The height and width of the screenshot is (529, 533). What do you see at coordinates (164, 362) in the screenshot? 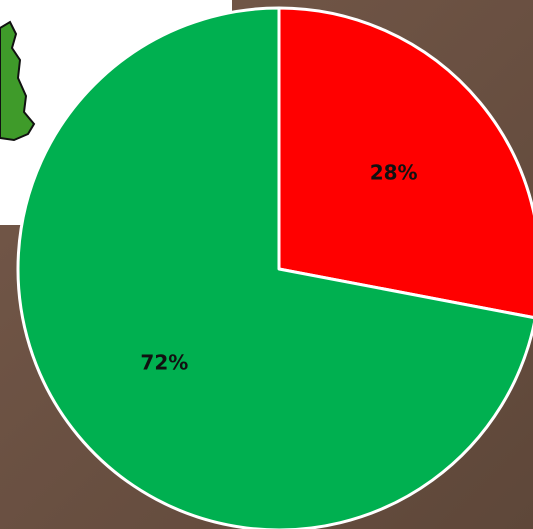
I see `data-label: 72%` at bounding box center [164, 362].